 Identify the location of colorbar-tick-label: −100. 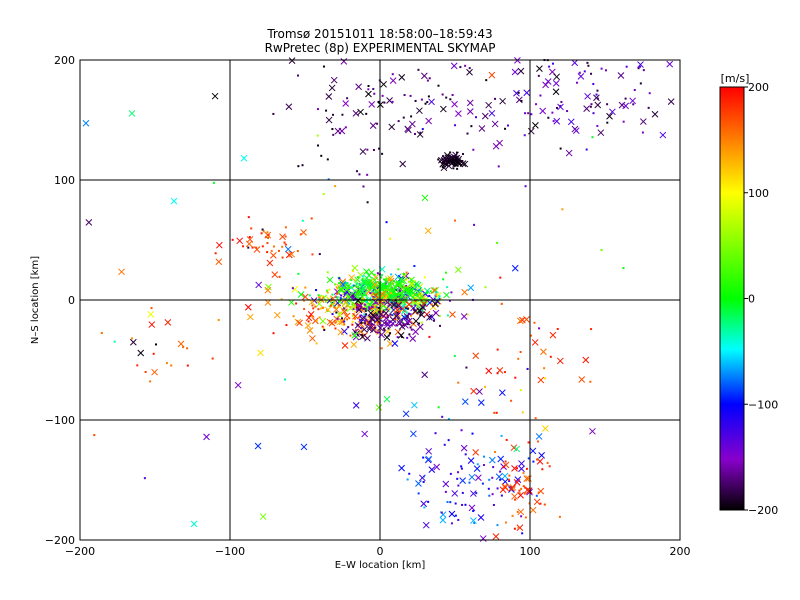
(763, 404).